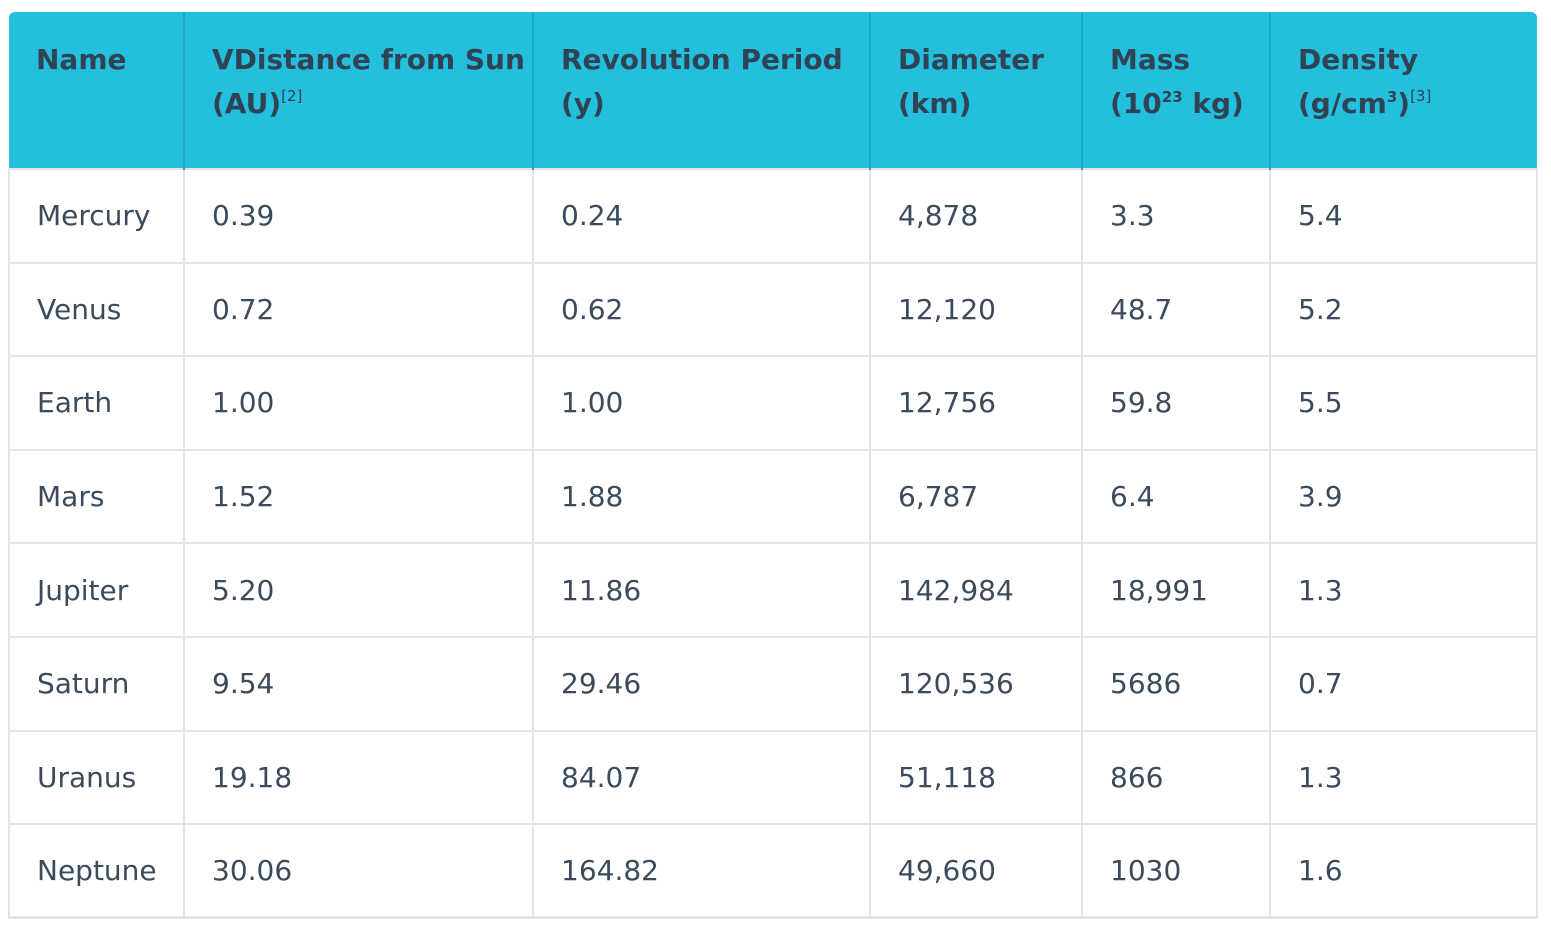 The image size is (1551, 932). I want to click on header-diameter-label: Diameter, so click(971, 59).